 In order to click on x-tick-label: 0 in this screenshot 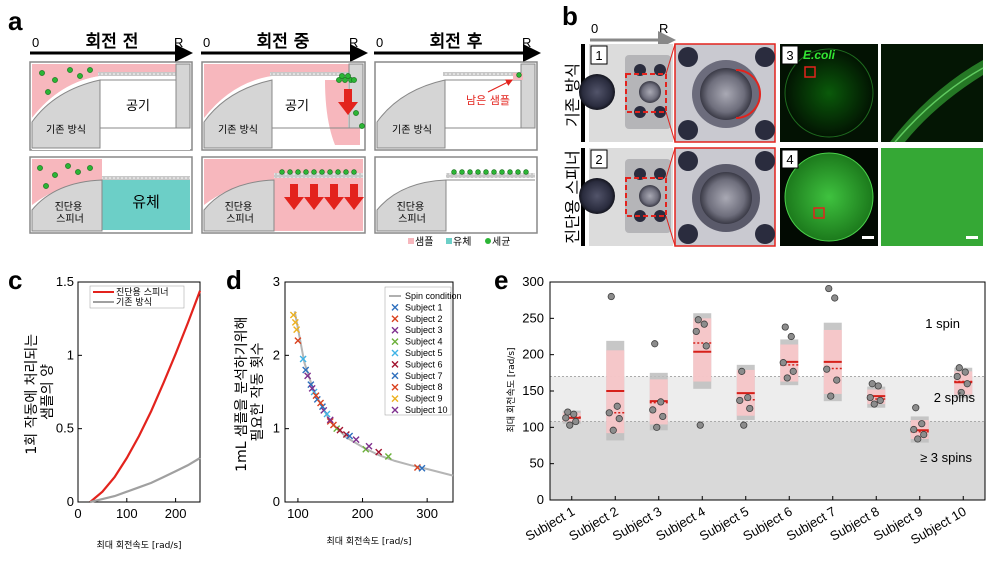, I will do `click(77, 513)`.